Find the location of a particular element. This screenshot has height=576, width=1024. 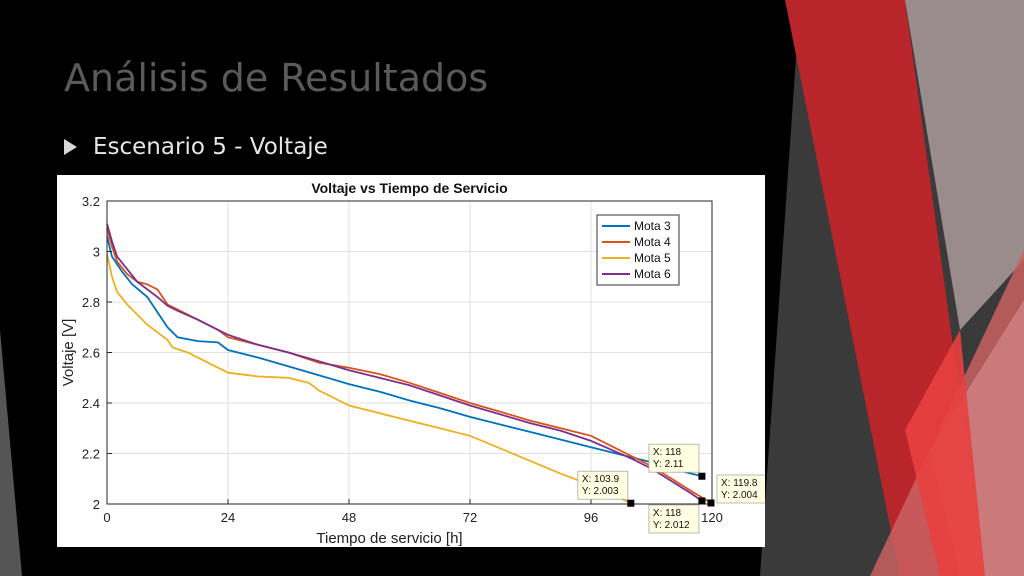

x-tick-label-1: 24 is located at coordinates (228, 517).